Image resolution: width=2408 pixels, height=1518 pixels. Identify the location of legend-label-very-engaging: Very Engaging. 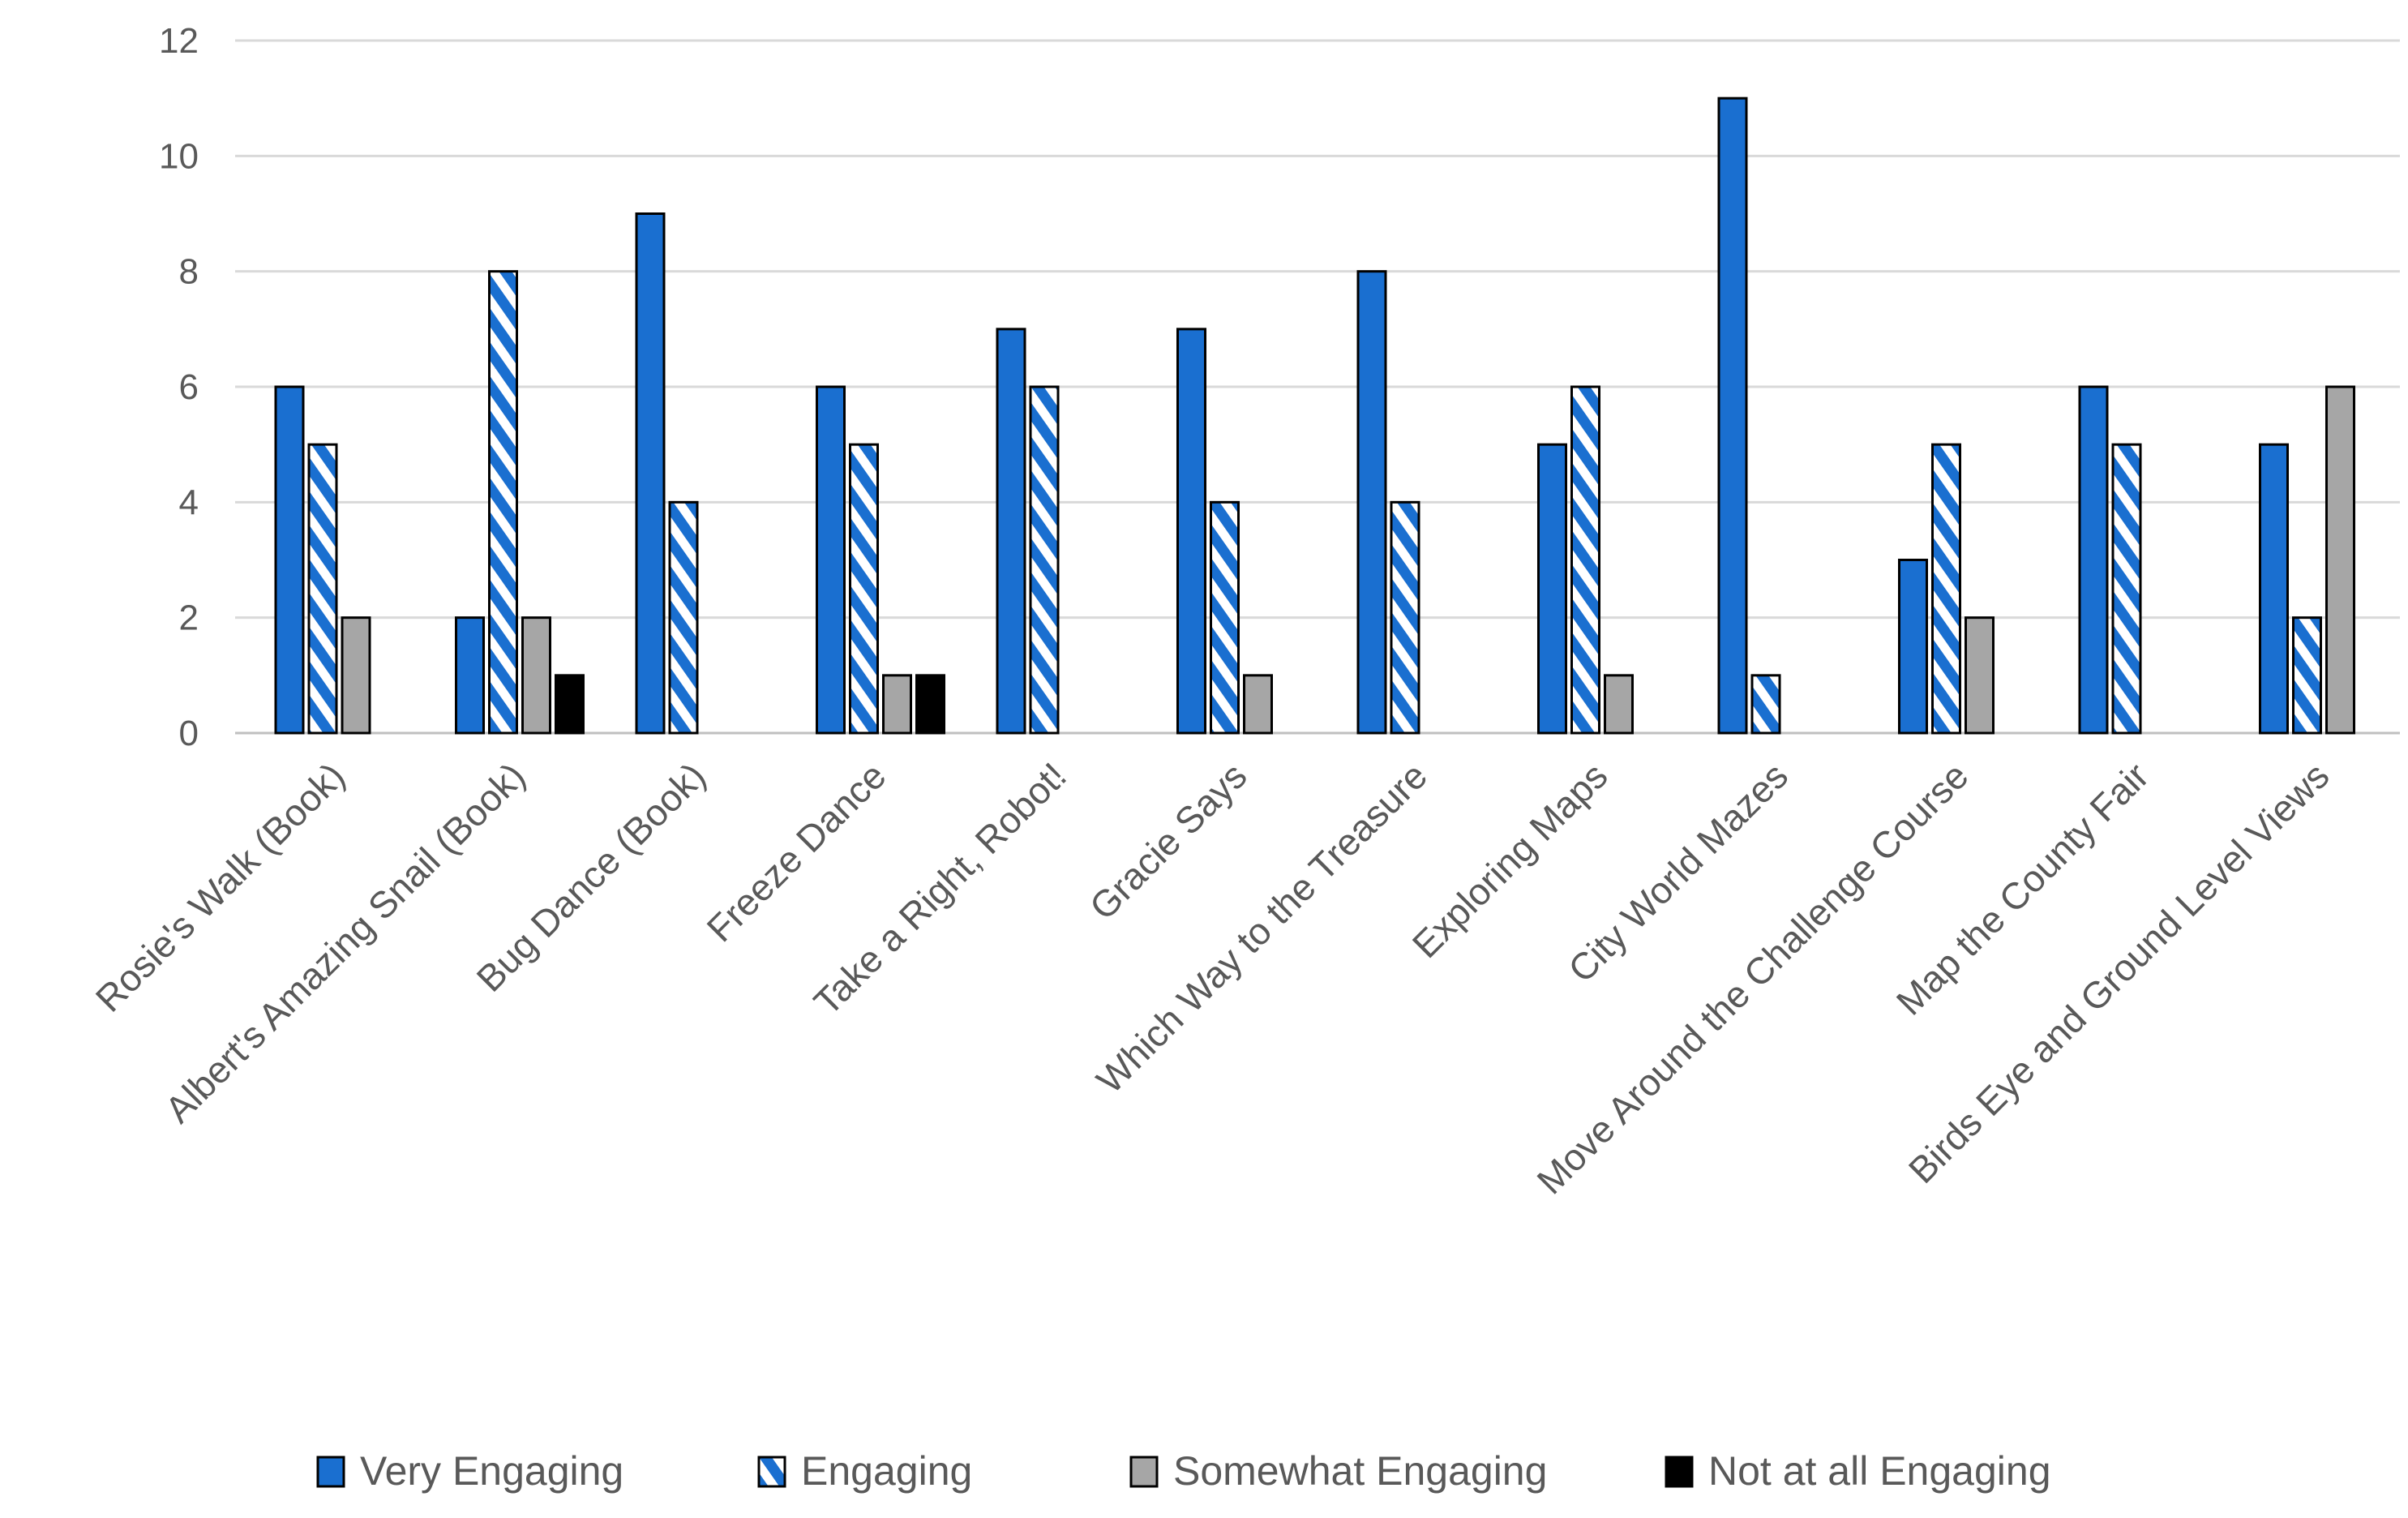
(492, 1471).